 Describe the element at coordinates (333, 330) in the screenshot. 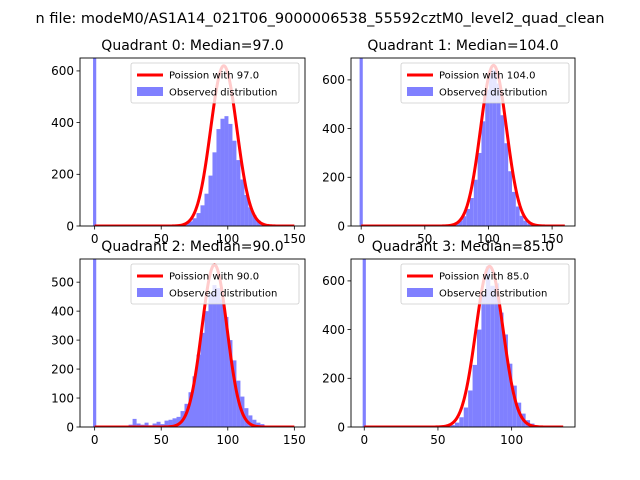

I see `quadrant-3-ytick-label-2: 400` at that location.